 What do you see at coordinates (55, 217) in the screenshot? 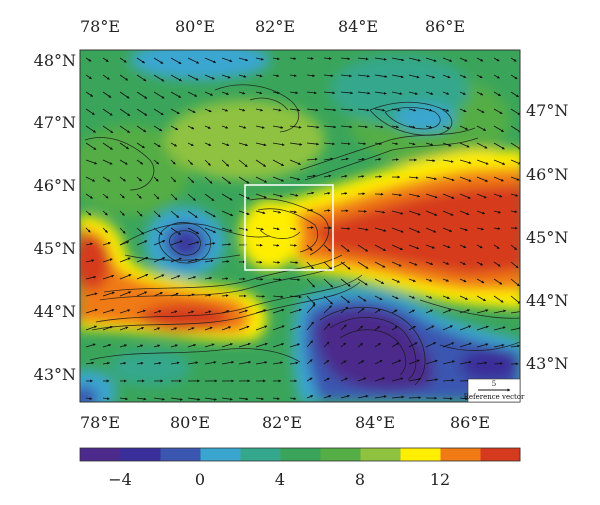
I see `lat-labels-left: 48°N 47°N 46°N 45°N 44°N 43°N` at bounding box center [55, 217].